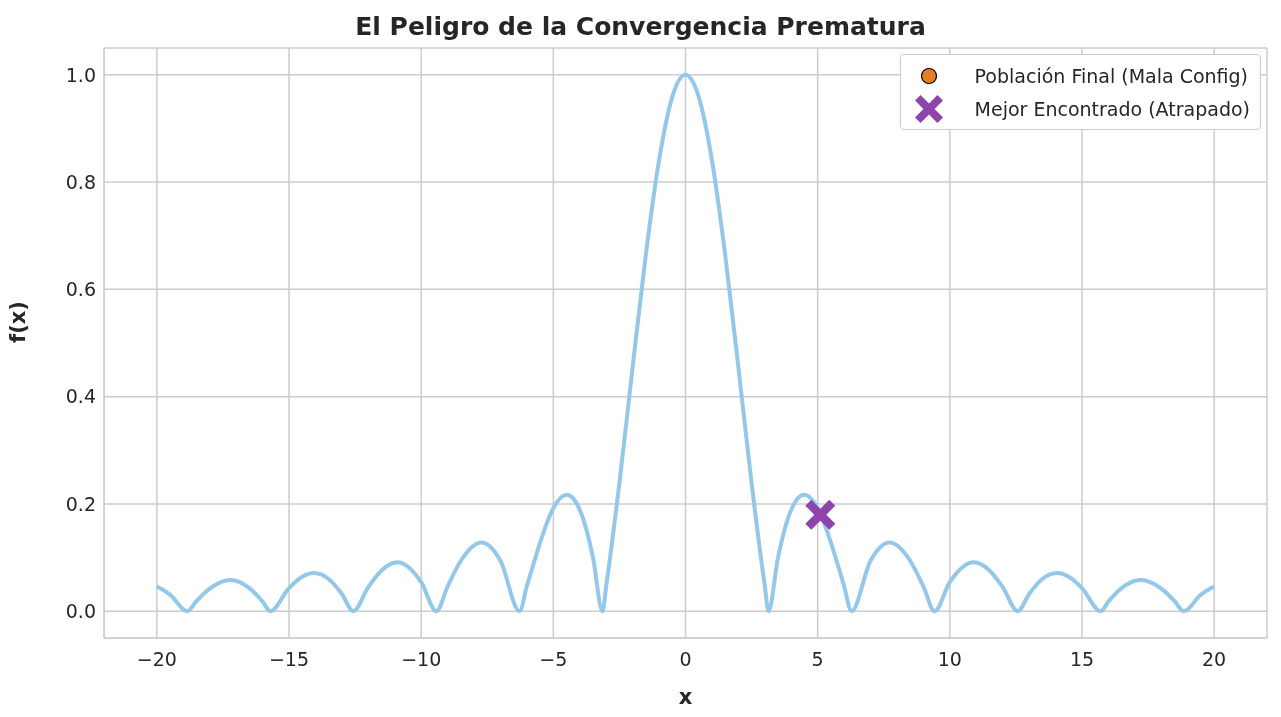 This screenshot has height=717, width=1281. What do you see at coordinates (289, 659) in the screenshot?
I see `x-tick-label: −15` at bounding box center [289, 659].